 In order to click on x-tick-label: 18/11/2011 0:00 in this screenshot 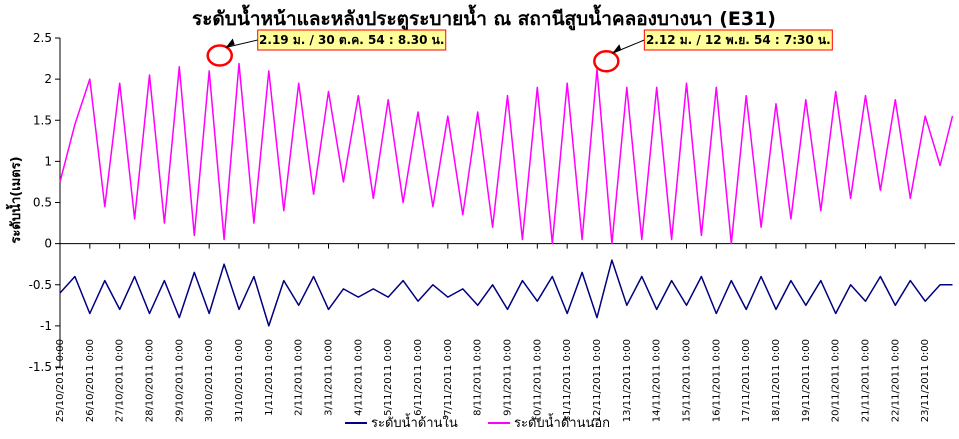, I will do `click(776, 380)`.